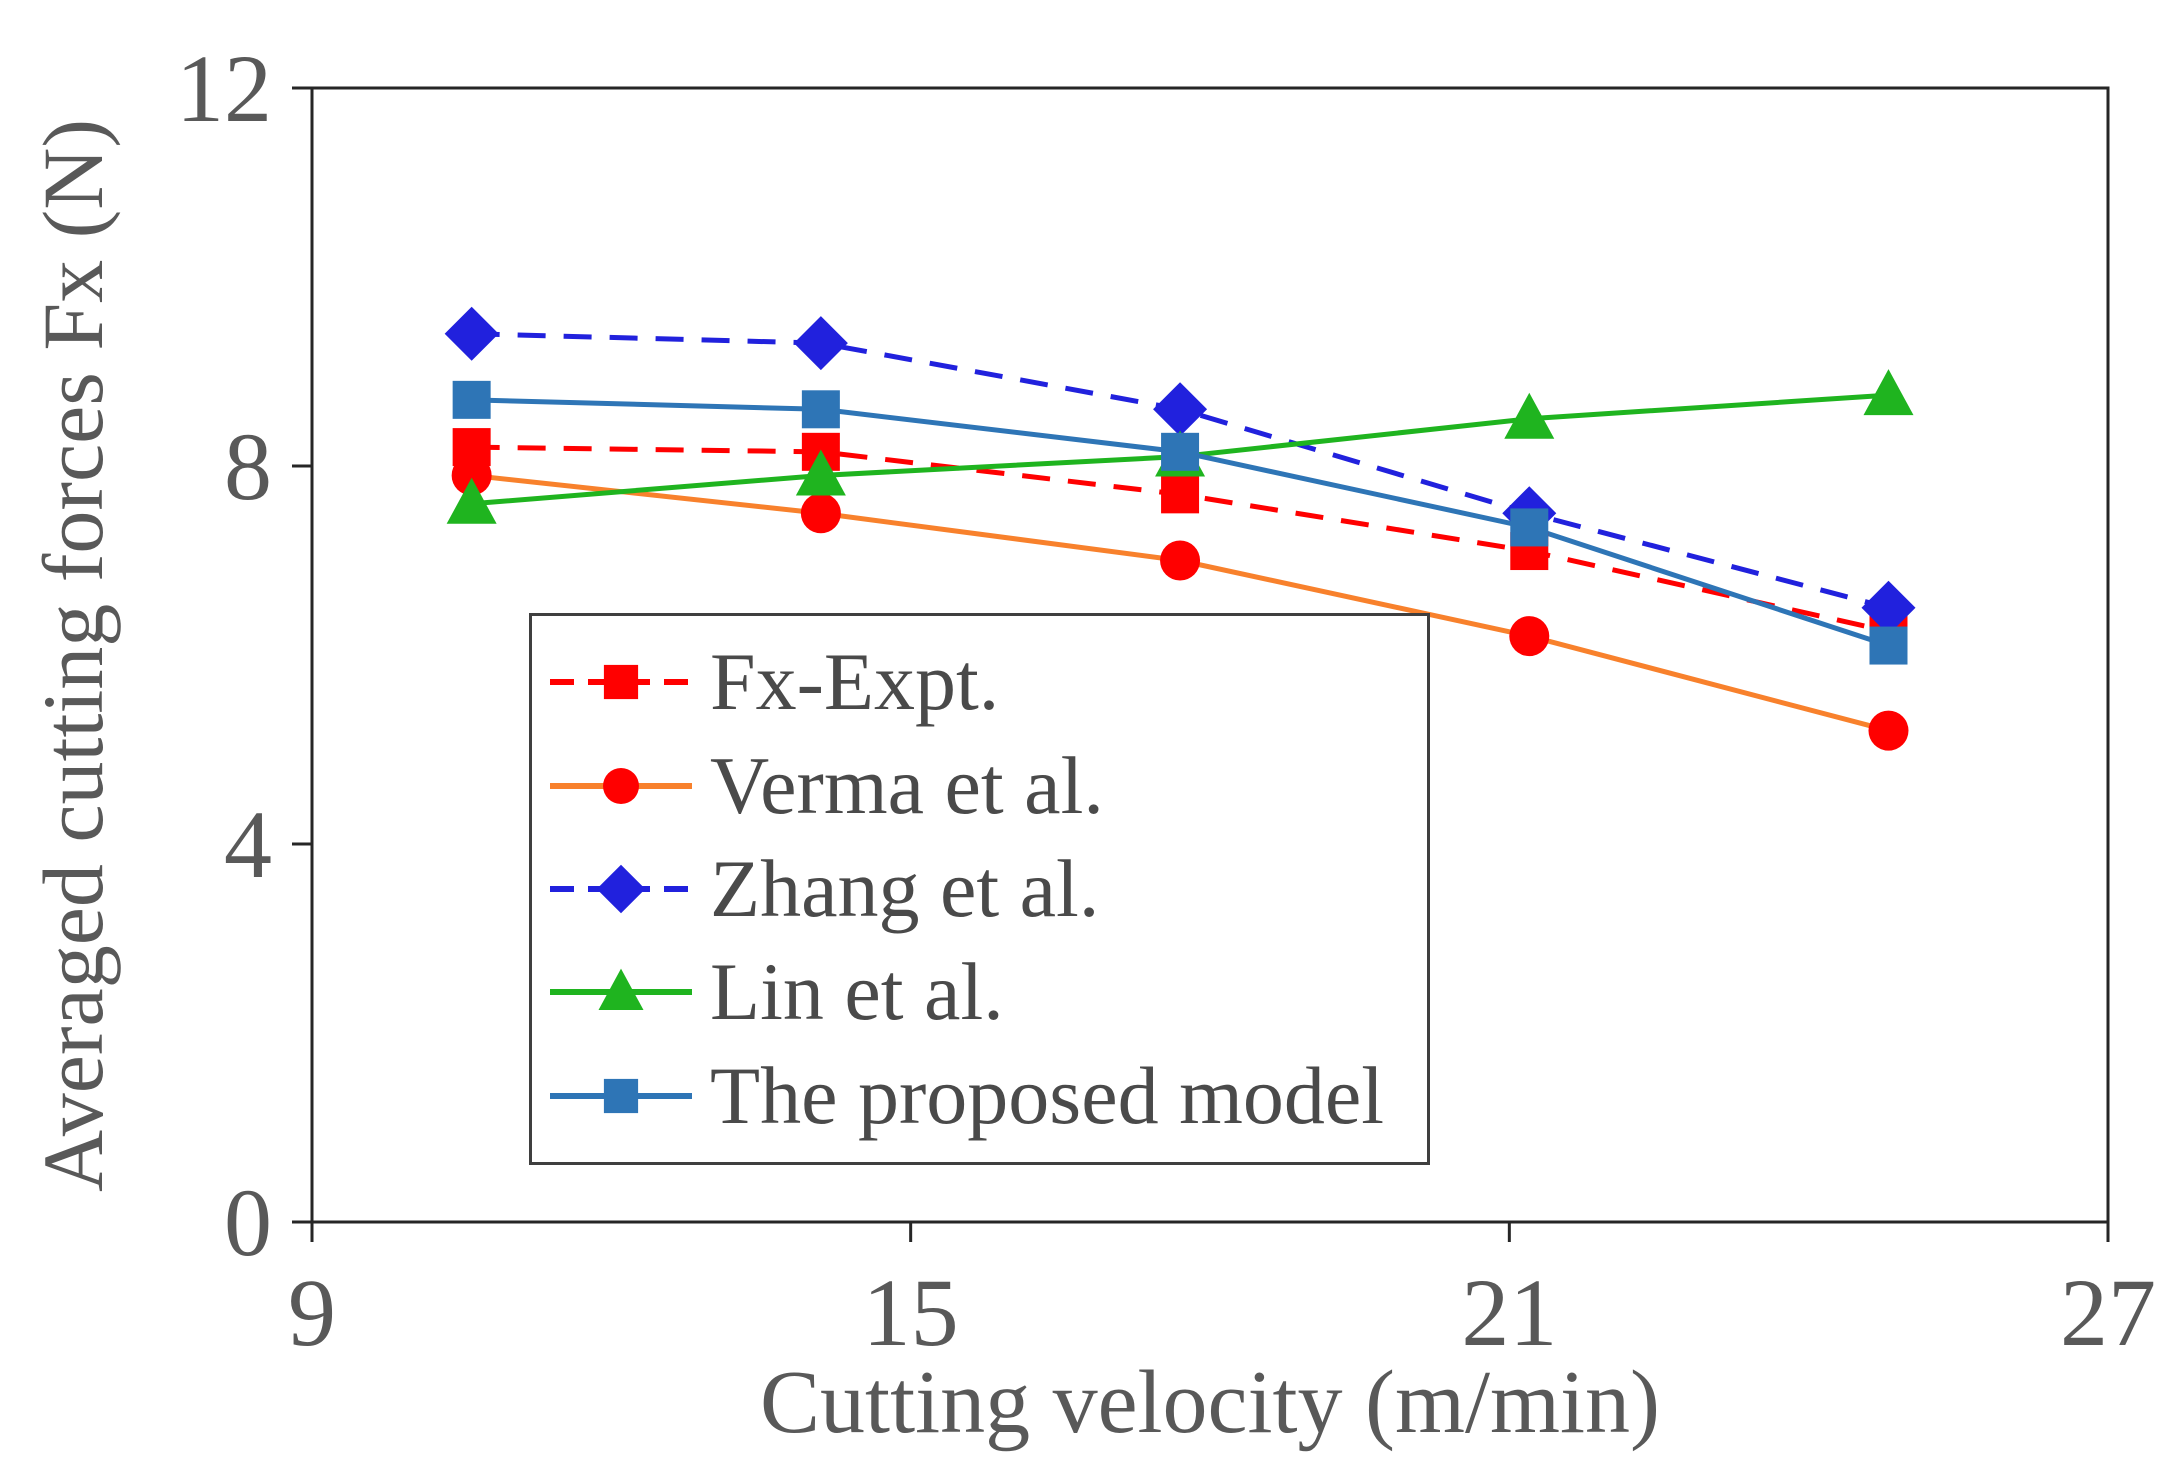  I want to click on legend-item: Fx-Expt., so click(984, 682).